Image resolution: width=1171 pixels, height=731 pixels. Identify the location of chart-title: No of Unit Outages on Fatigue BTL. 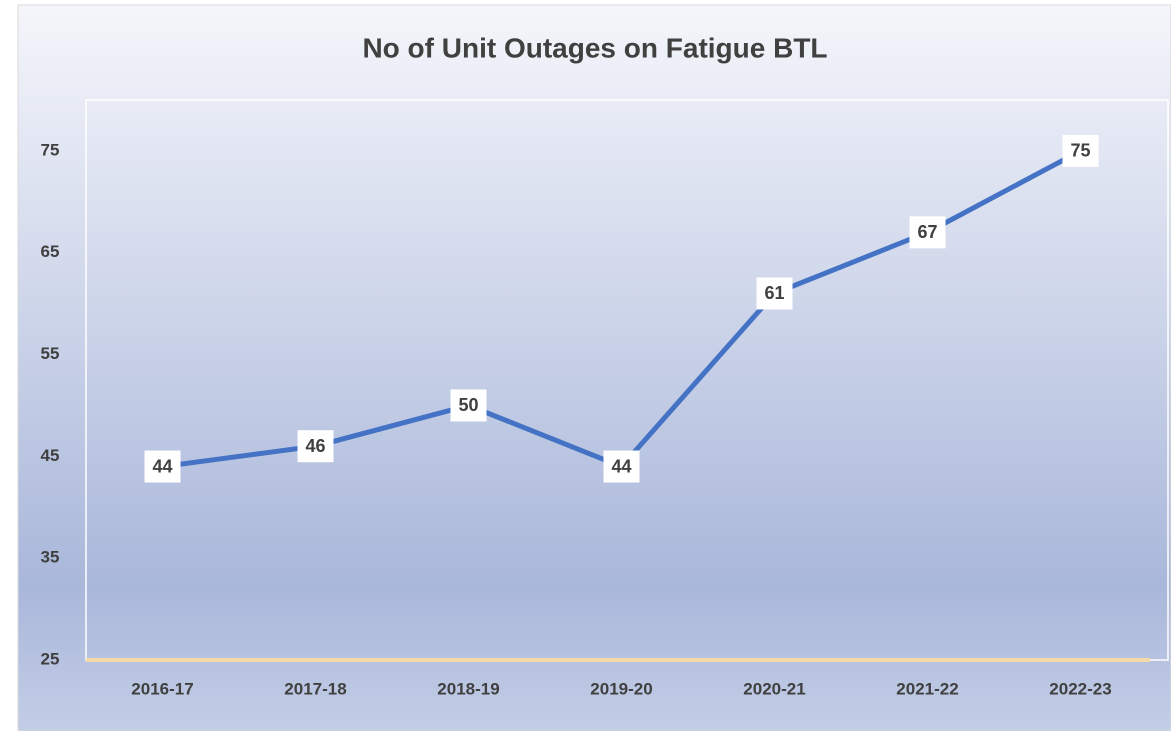
(594, 47).